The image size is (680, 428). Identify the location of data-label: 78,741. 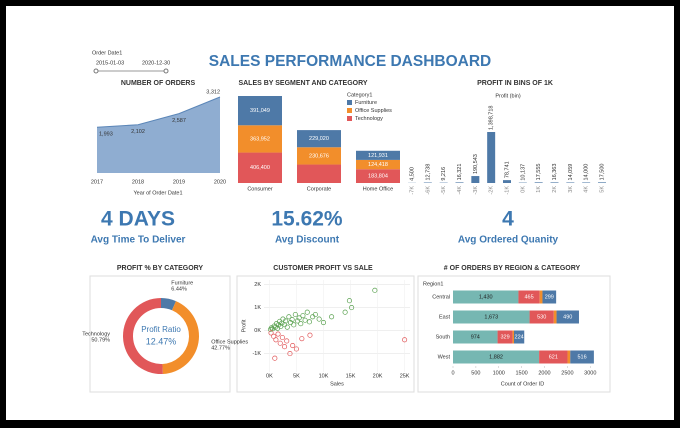
(507, 169).